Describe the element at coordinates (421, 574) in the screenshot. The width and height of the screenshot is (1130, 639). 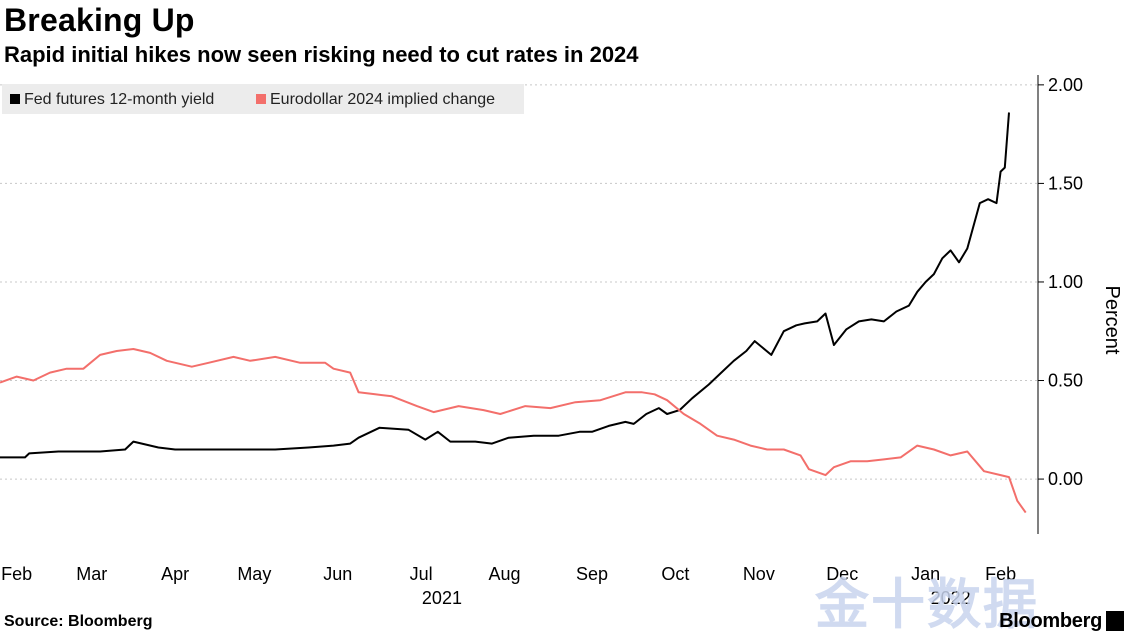
I see `x-tick-label: Jul` at that location.